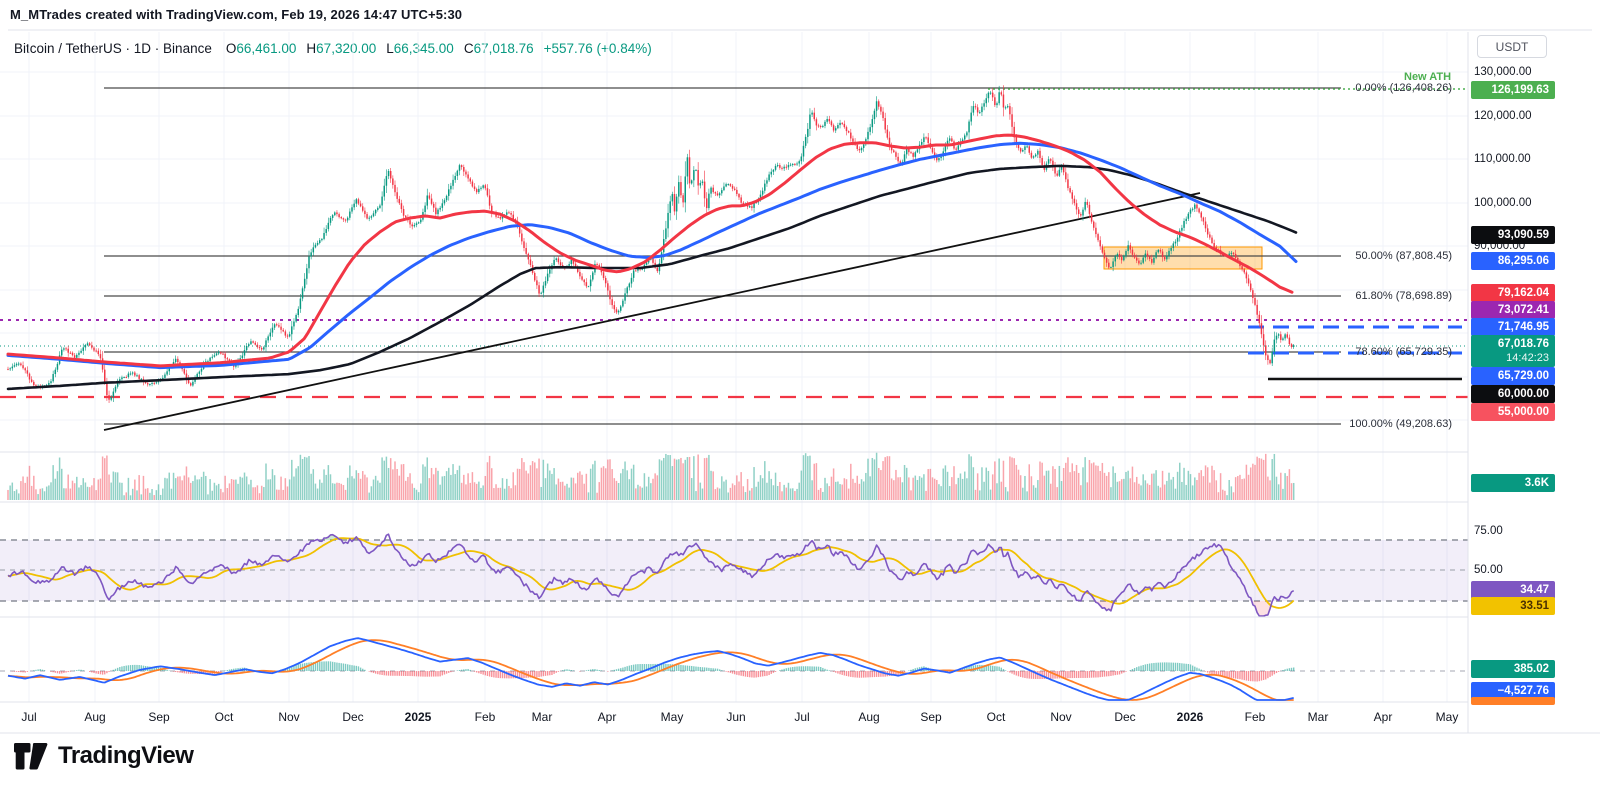 This screenshot has height=807, width=1600. What do you see at coordinates (1513, 701) in the screenshot?
I see `indicator-value-badge` at bounding box center [1513, 701].